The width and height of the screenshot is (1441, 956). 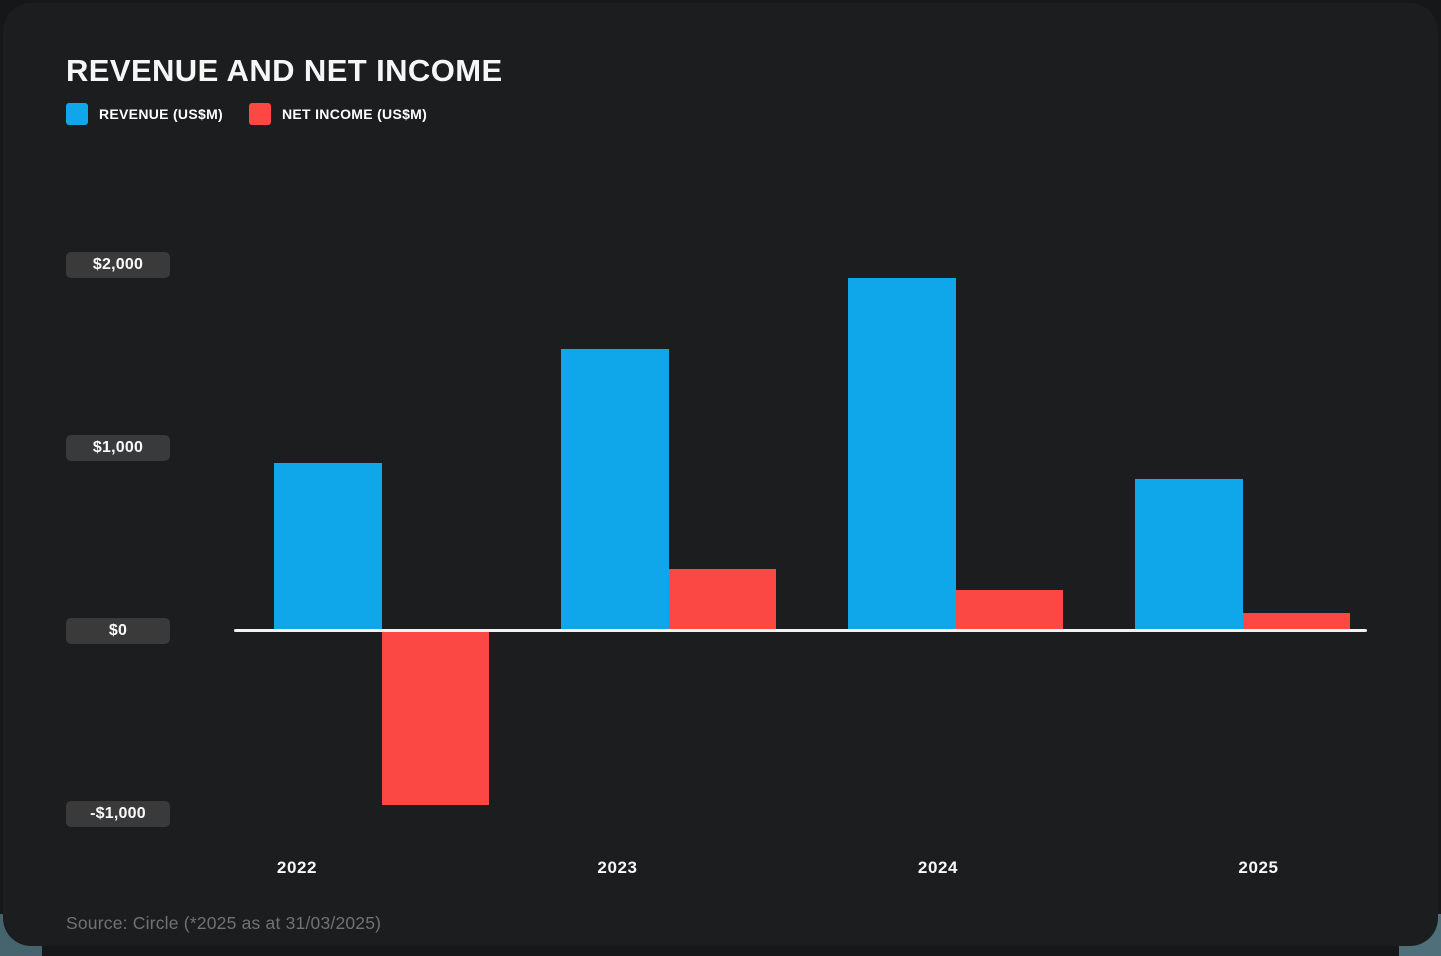 I want to click on revenue-bar-2023, so click(x=615, y=488).